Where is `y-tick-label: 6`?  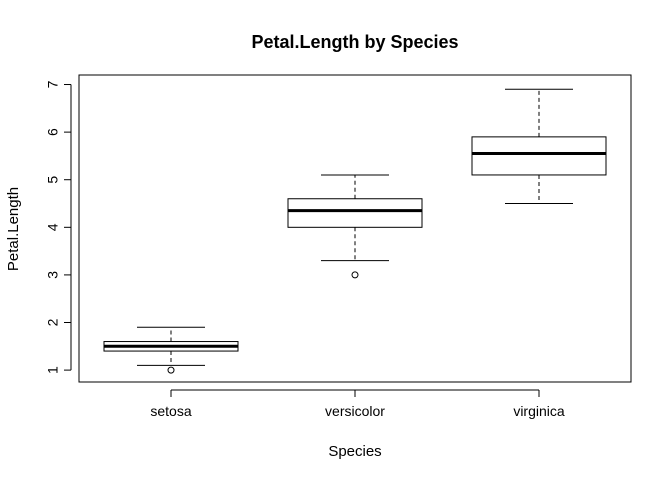
y-tick-label: 6 is located at coordinates (53, 132).